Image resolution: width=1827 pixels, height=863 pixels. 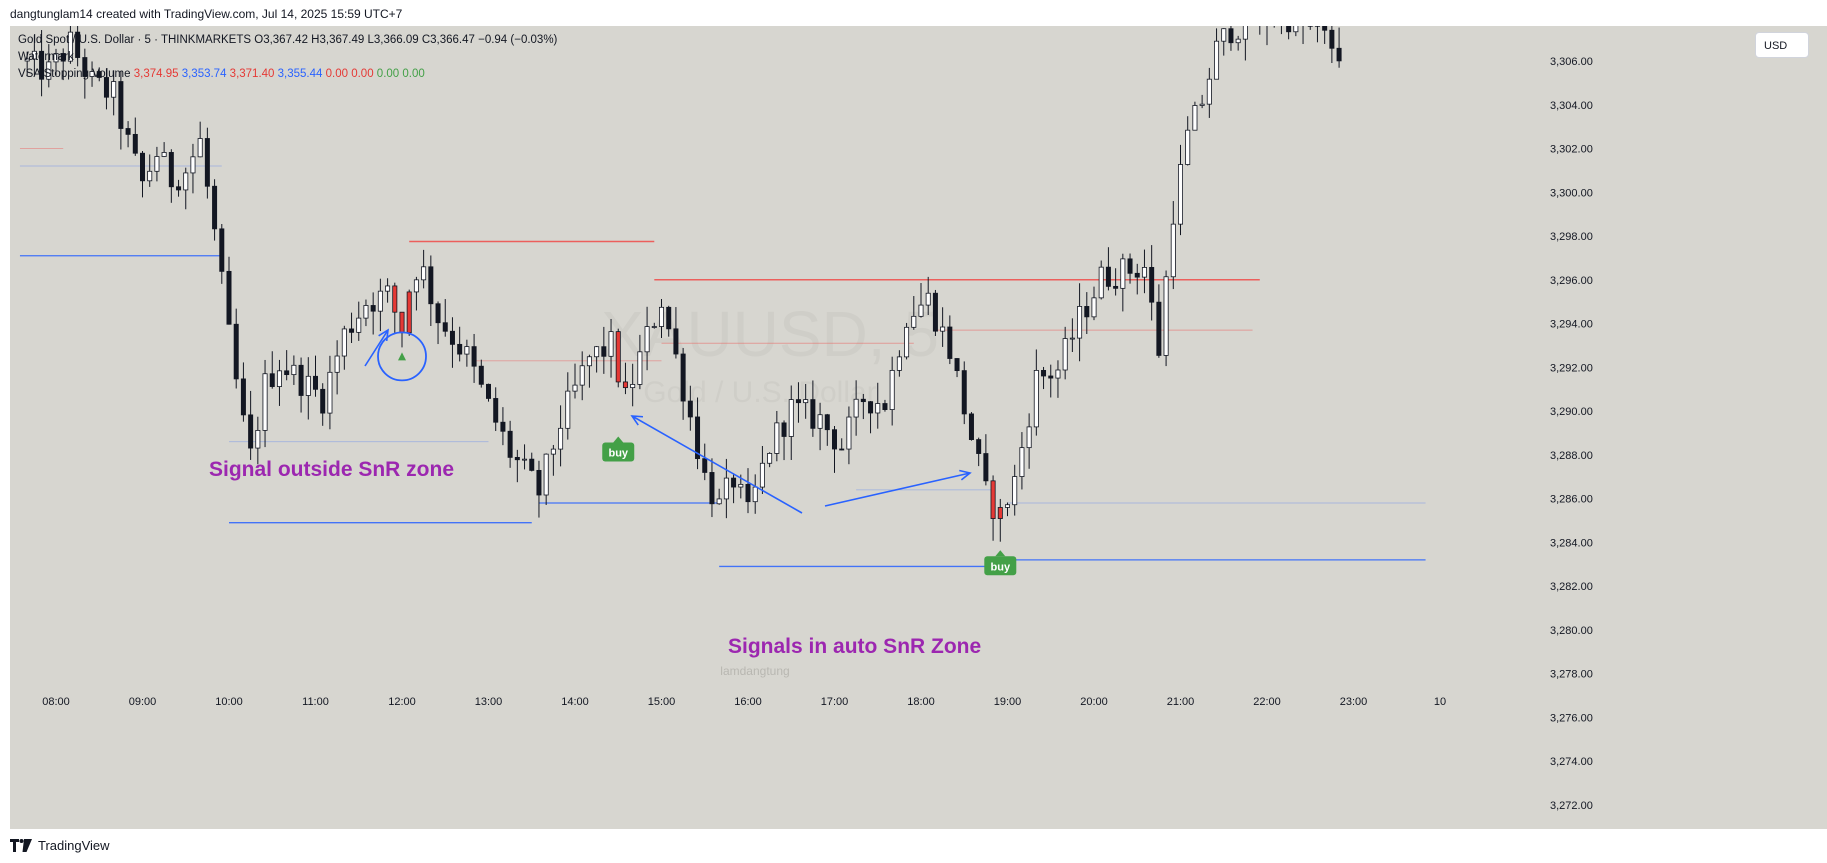 I want to click on indicator-value: 3,353.74, so click(x=204, y=74).